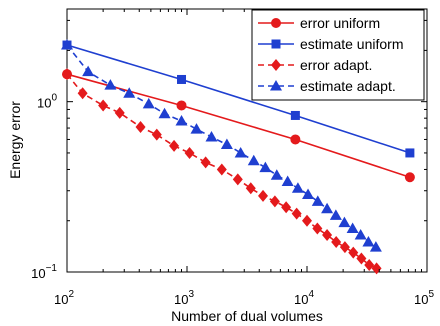 The image size is (440, 326). What do you see at coordinates (184, 298) in the screenshot?
I see `x-tick-label: 10³` at bounding box center [184, 298].